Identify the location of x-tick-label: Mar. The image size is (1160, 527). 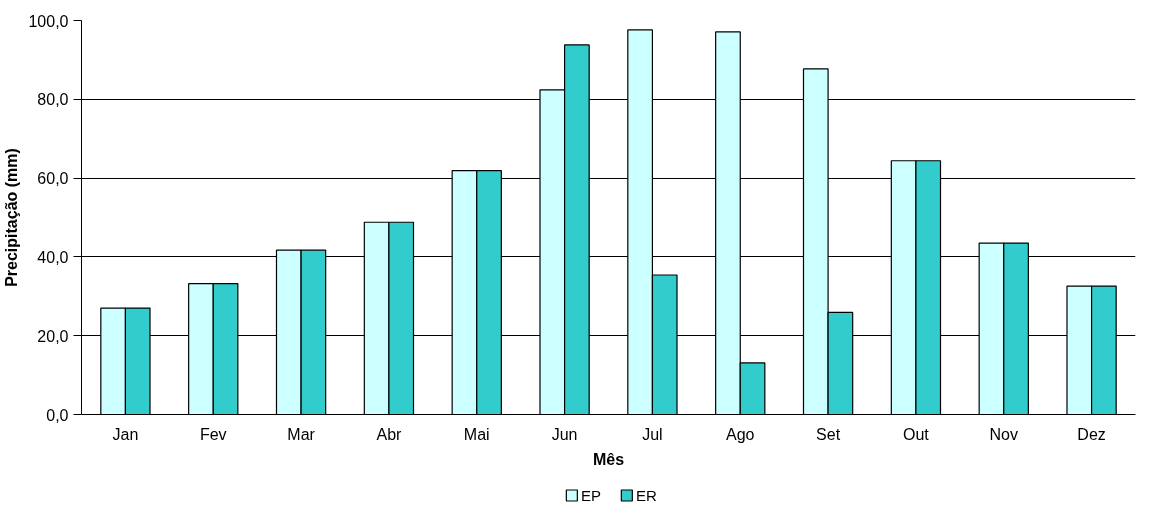
(301, 434).